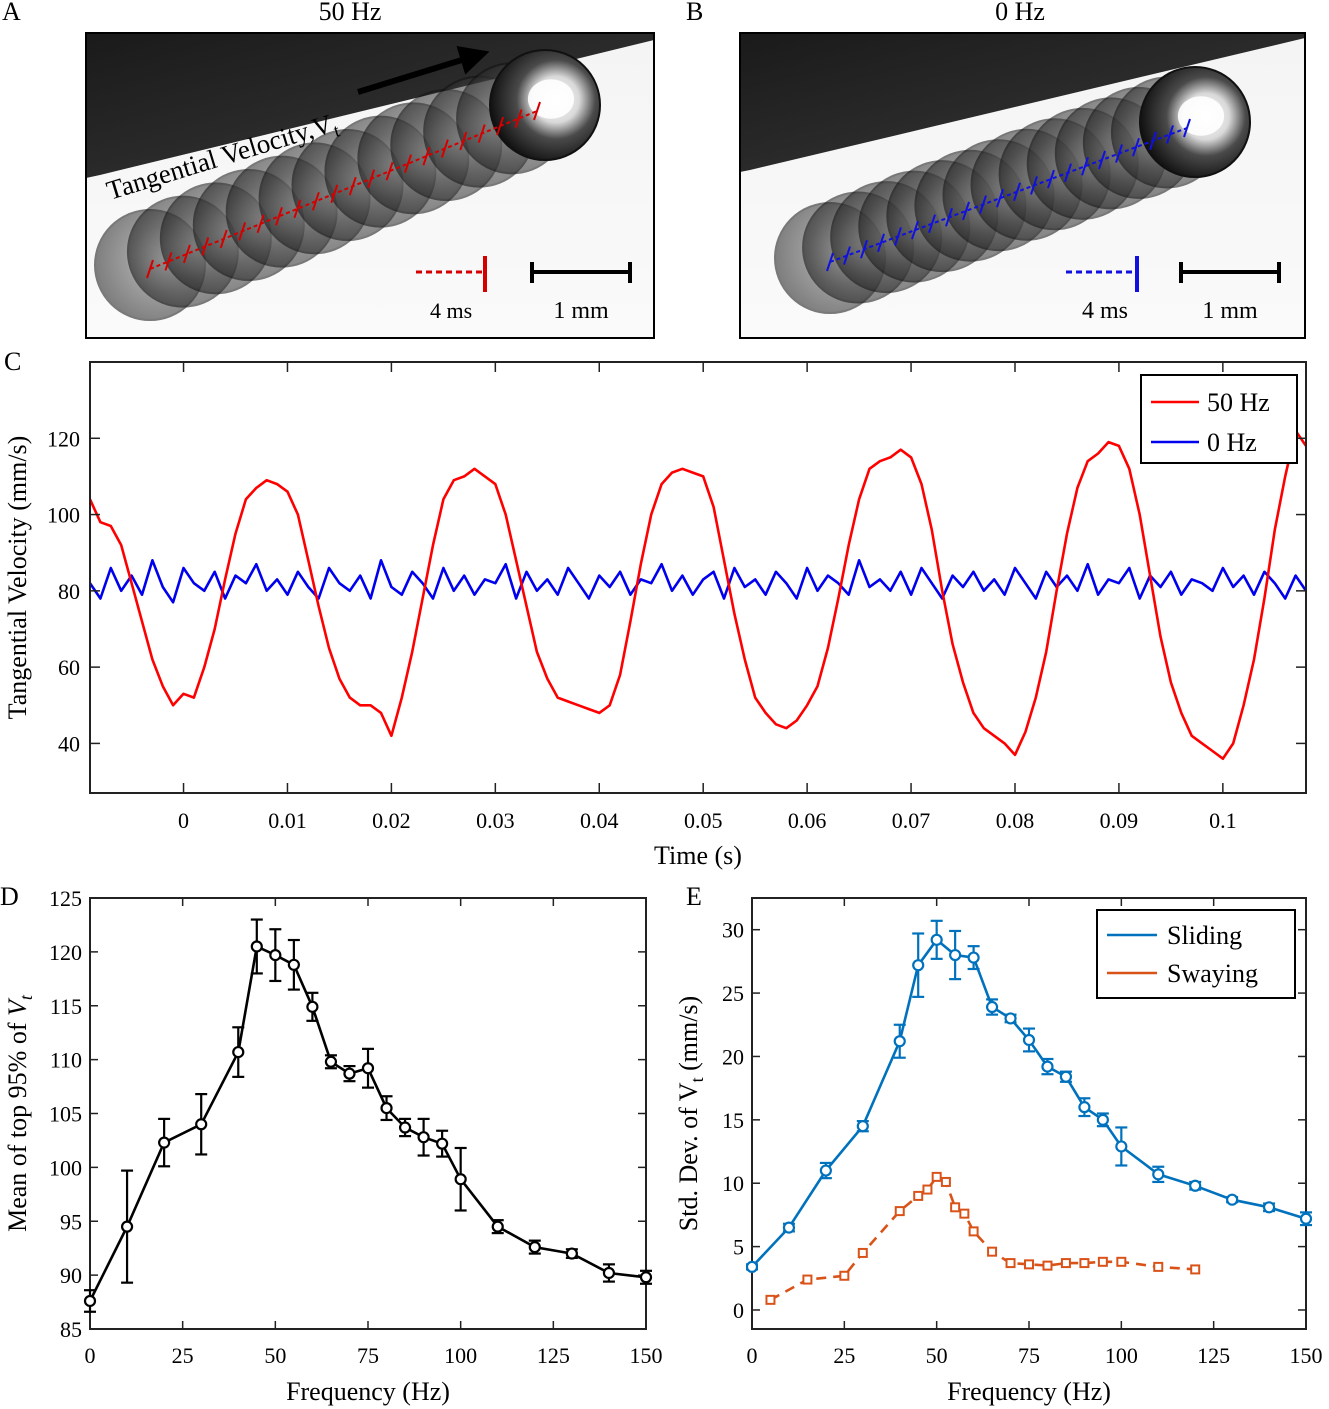 The height and width of the screenshot is (1409, 1329). I want to click on legend-entry: Sliding, so click(1204, 935).